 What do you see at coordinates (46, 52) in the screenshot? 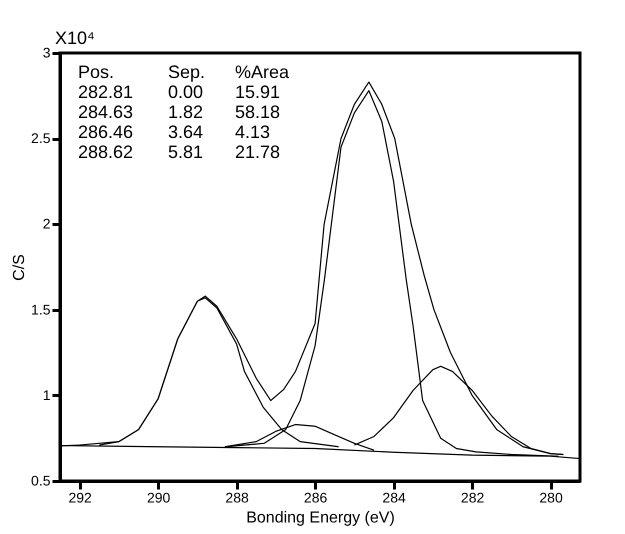
I see `y-tick-label: 3` at bounding box center [46, 52].